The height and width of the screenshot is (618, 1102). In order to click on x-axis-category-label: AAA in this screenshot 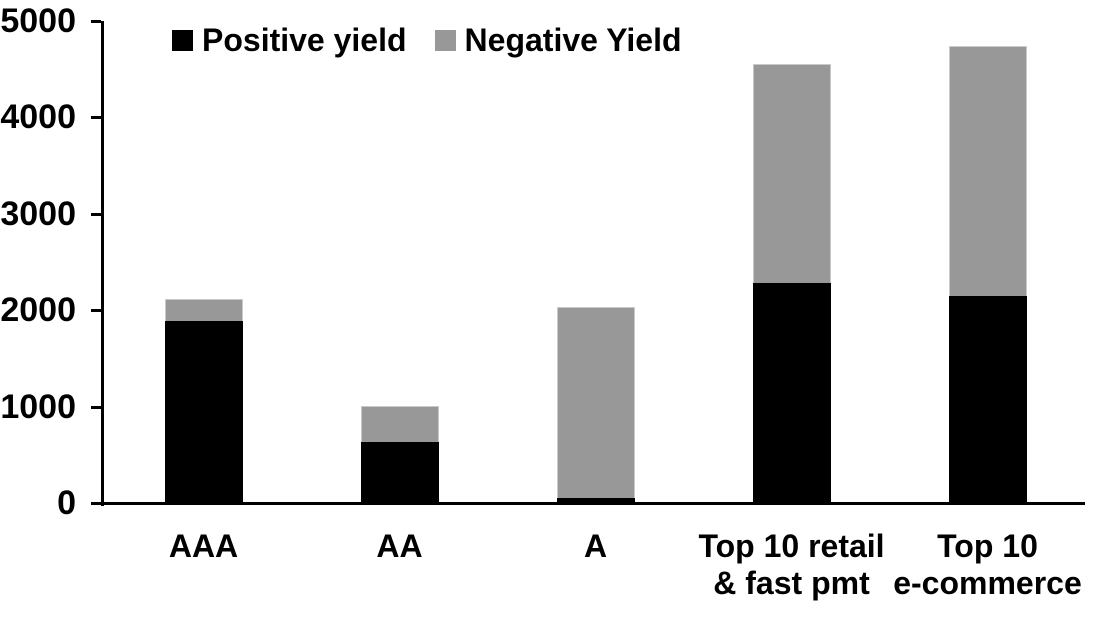, I will do `click(203, 546)`.